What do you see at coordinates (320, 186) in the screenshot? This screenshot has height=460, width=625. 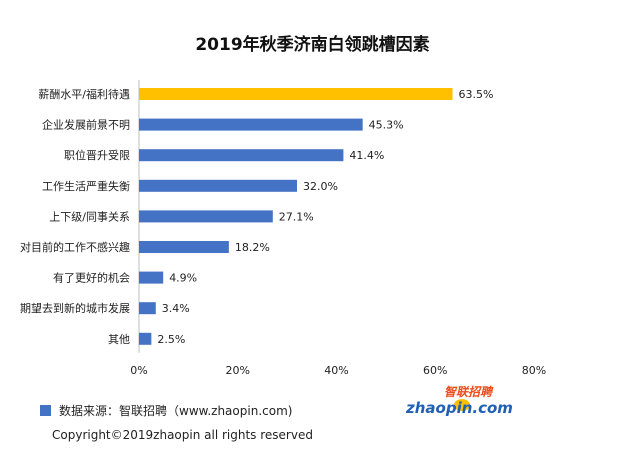 I see `data-label: 32.0%` at bounding box center [320, 186].